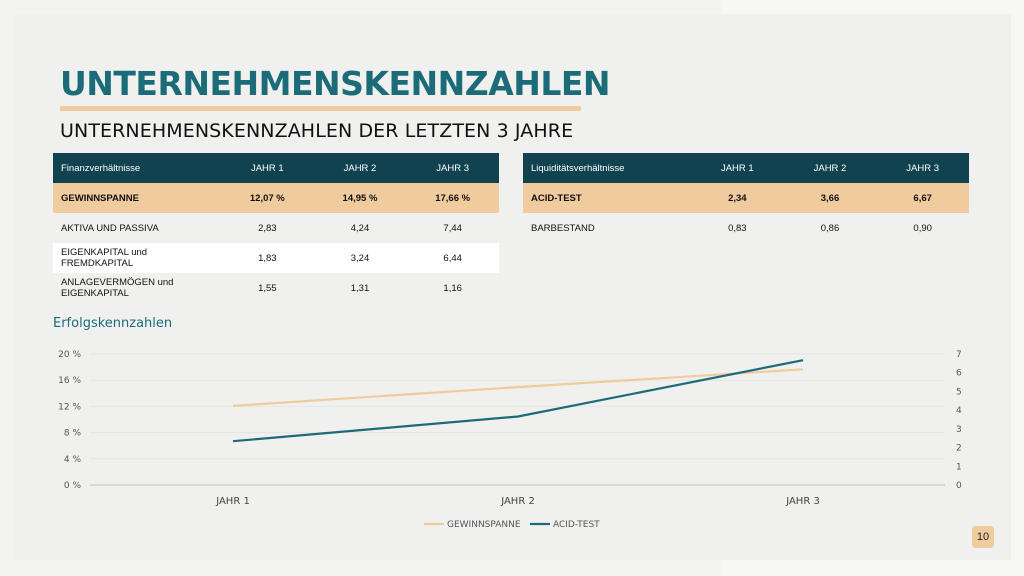 Image resolution: width=1024 pixels, height=576 pixels. I want to click on series-line-acid-test, so click(518, 401).